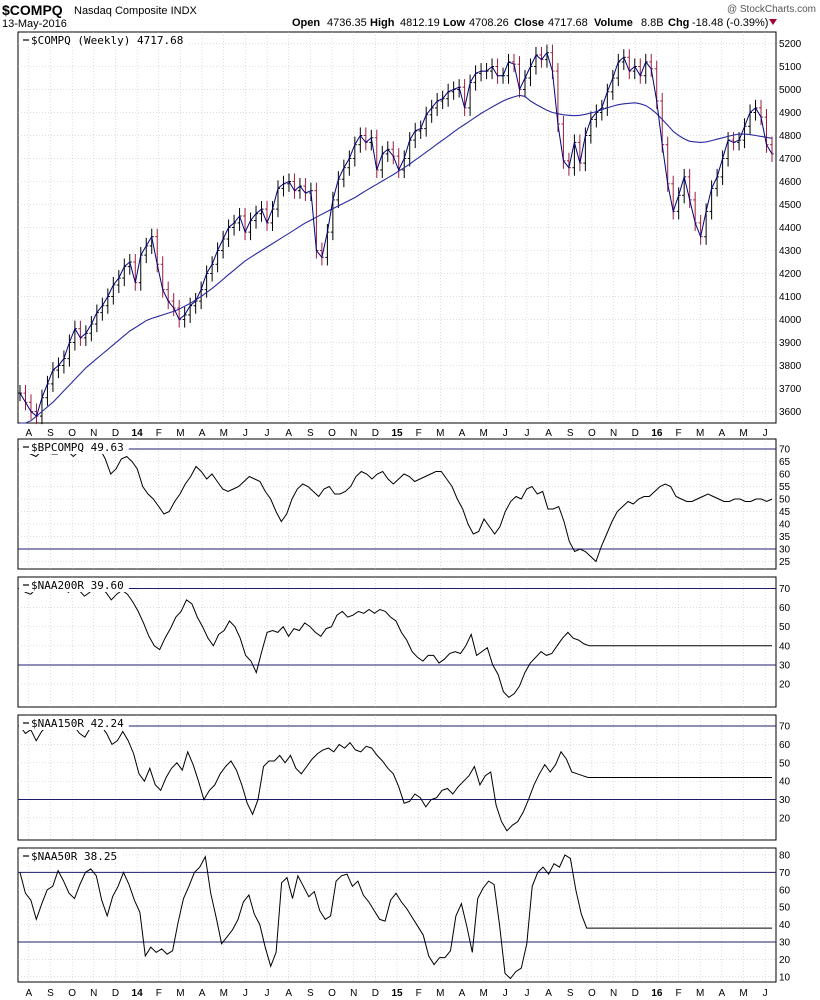  What do you see at coordinates (529, 23) in the screenshot?
I see `close-label: Close` at bounding box center [529, 23].